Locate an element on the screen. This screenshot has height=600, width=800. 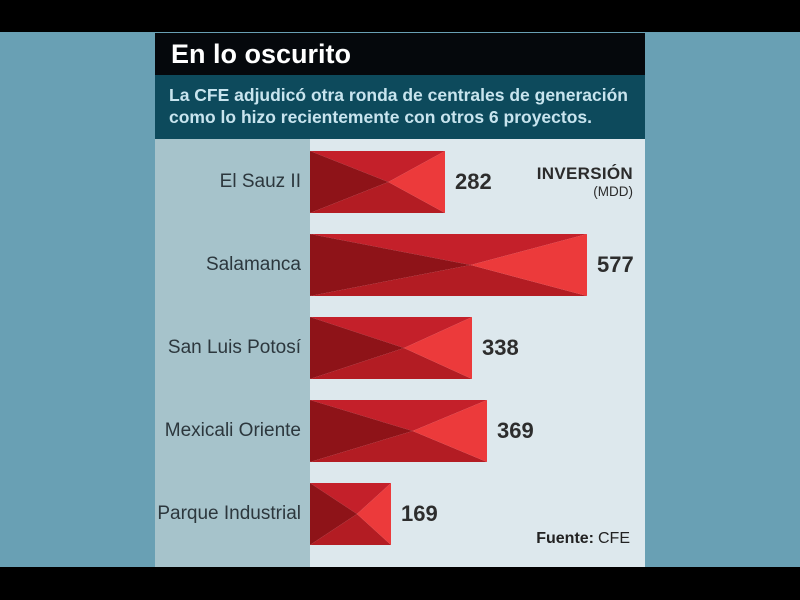
axis-unit-label: INVERSIÓN (MDD) is located at coordinates (585, 181).